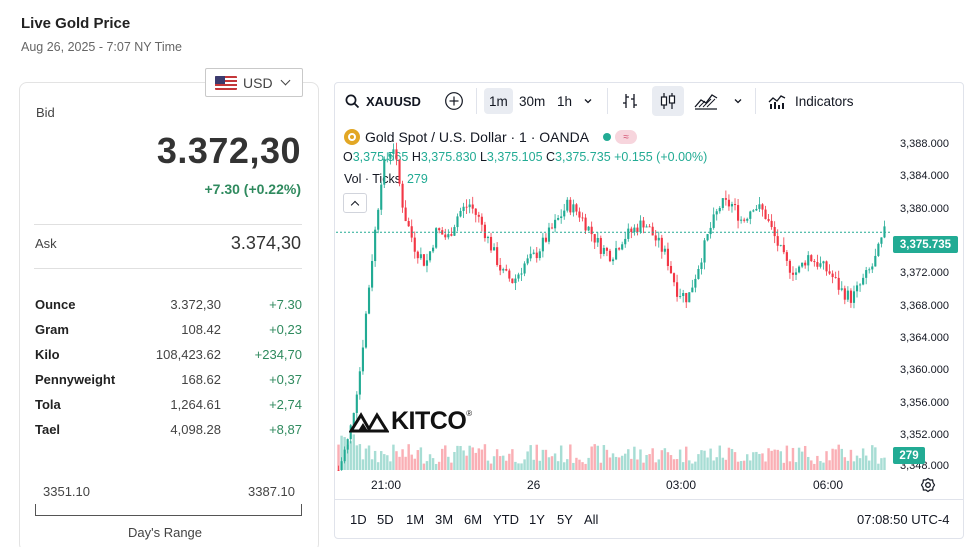 This screenshot has width=977, height=547. I want to click on range-1y: 1Y, so click(537, 519).